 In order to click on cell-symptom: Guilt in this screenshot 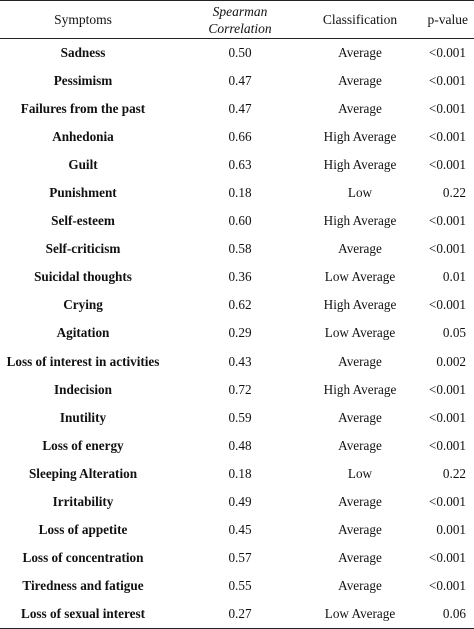, I will do `click(83, 164)`.